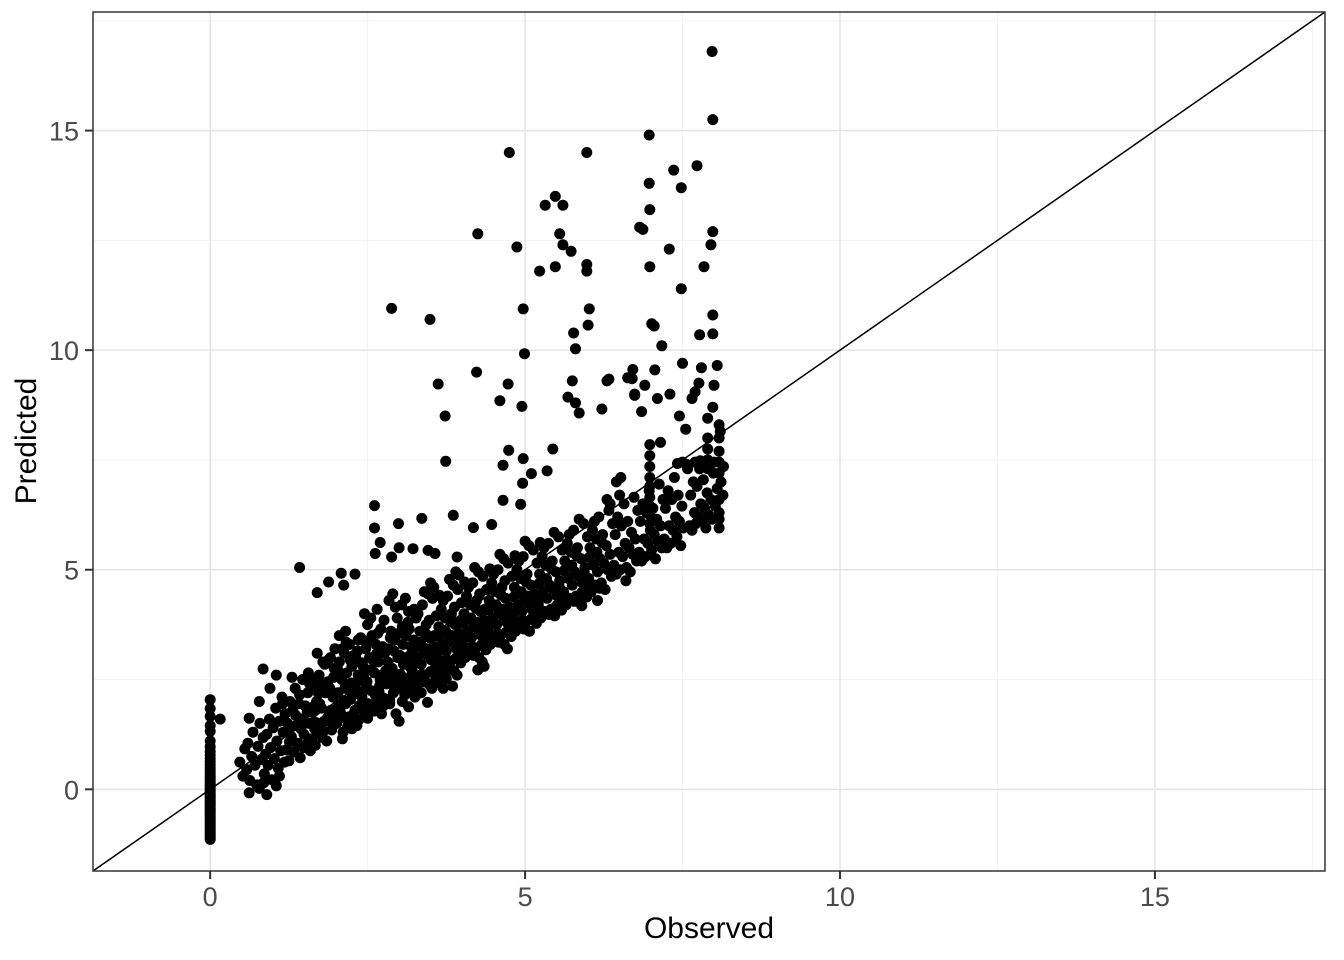 This screenshot has height=960, width=1344. I want to click on x-tick-label: 15, so click(1155, 897).